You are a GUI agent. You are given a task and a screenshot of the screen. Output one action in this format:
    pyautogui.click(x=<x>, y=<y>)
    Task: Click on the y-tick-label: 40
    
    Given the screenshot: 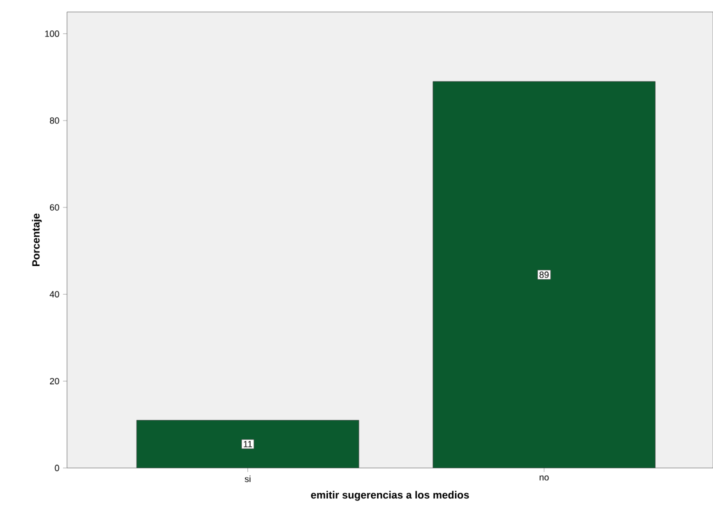 What is the action you would take?
    pyautogui.click(x=55, y=294)
    